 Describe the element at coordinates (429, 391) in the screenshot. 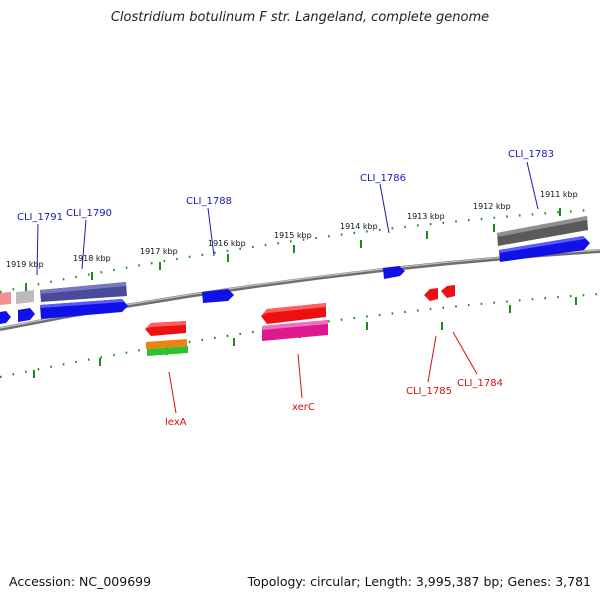

I see `gene-label-cli-1785: CLI_1785` at that location.